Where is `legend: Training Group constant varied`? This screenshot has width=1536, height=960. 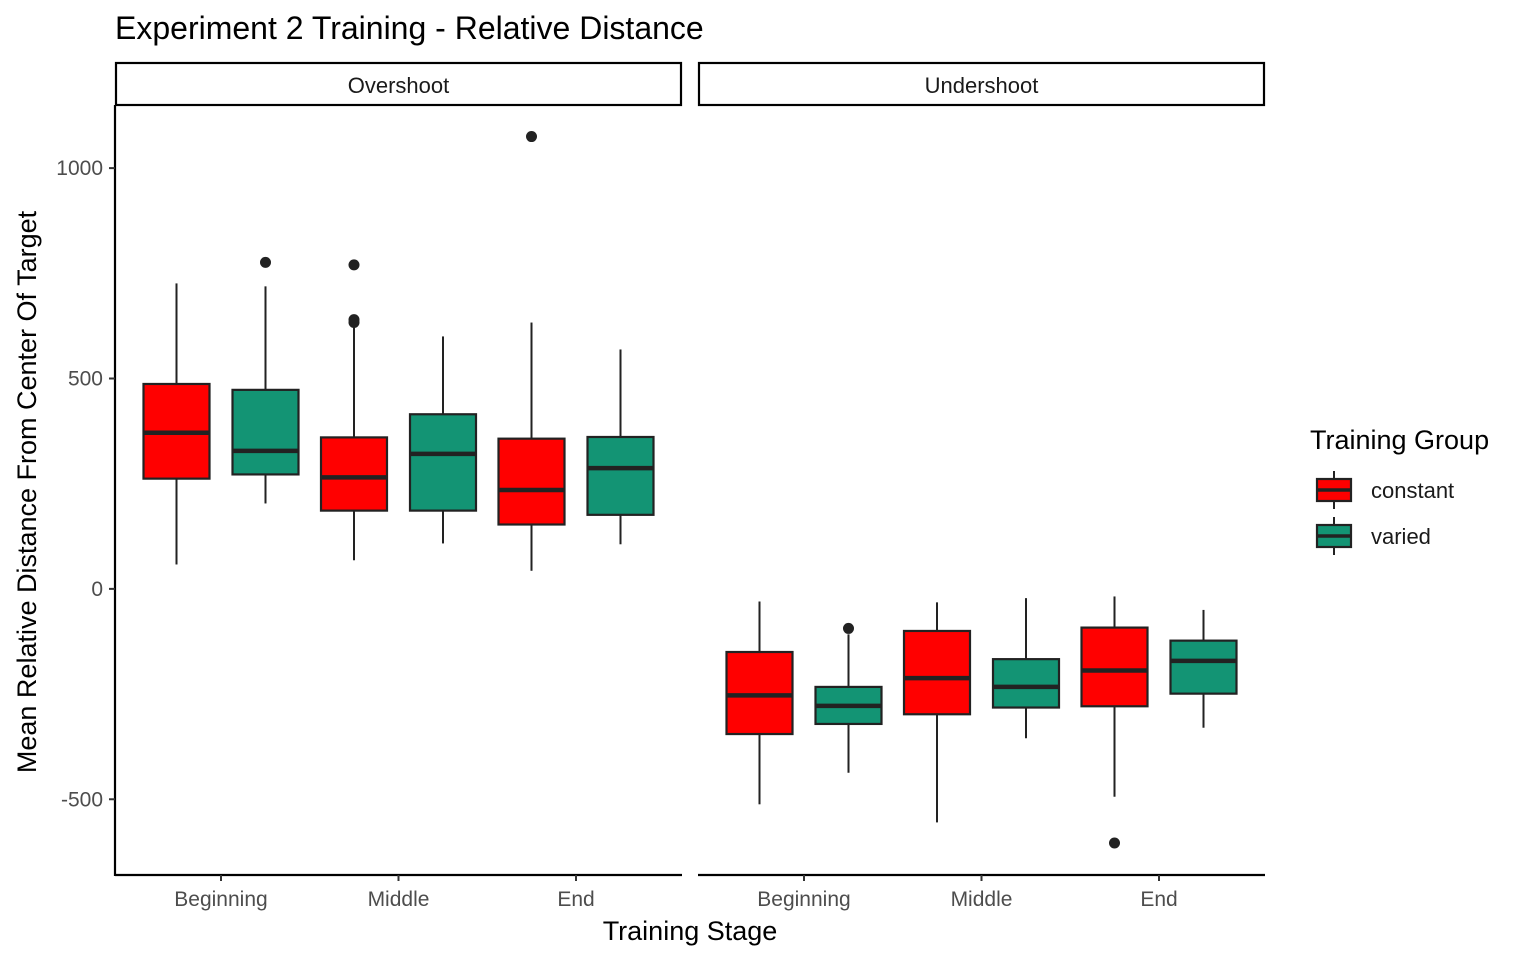
legend: Training Group constant varied is located at coordinates (1399, 490).